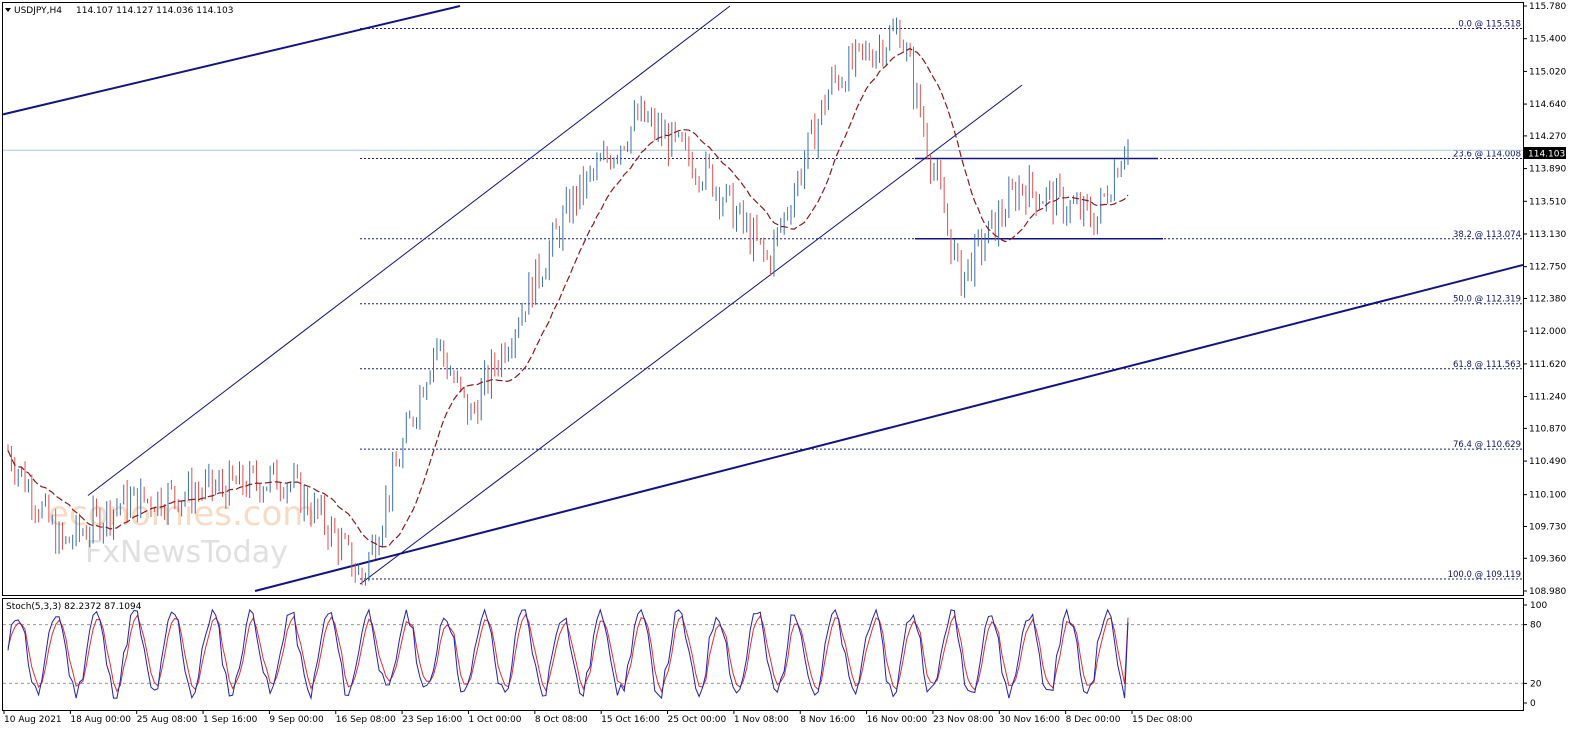  Describe the element at coordinates (1487, 154) in the screenshot. I see `fib-level-label: 23.6 @ 114.008` at that location.